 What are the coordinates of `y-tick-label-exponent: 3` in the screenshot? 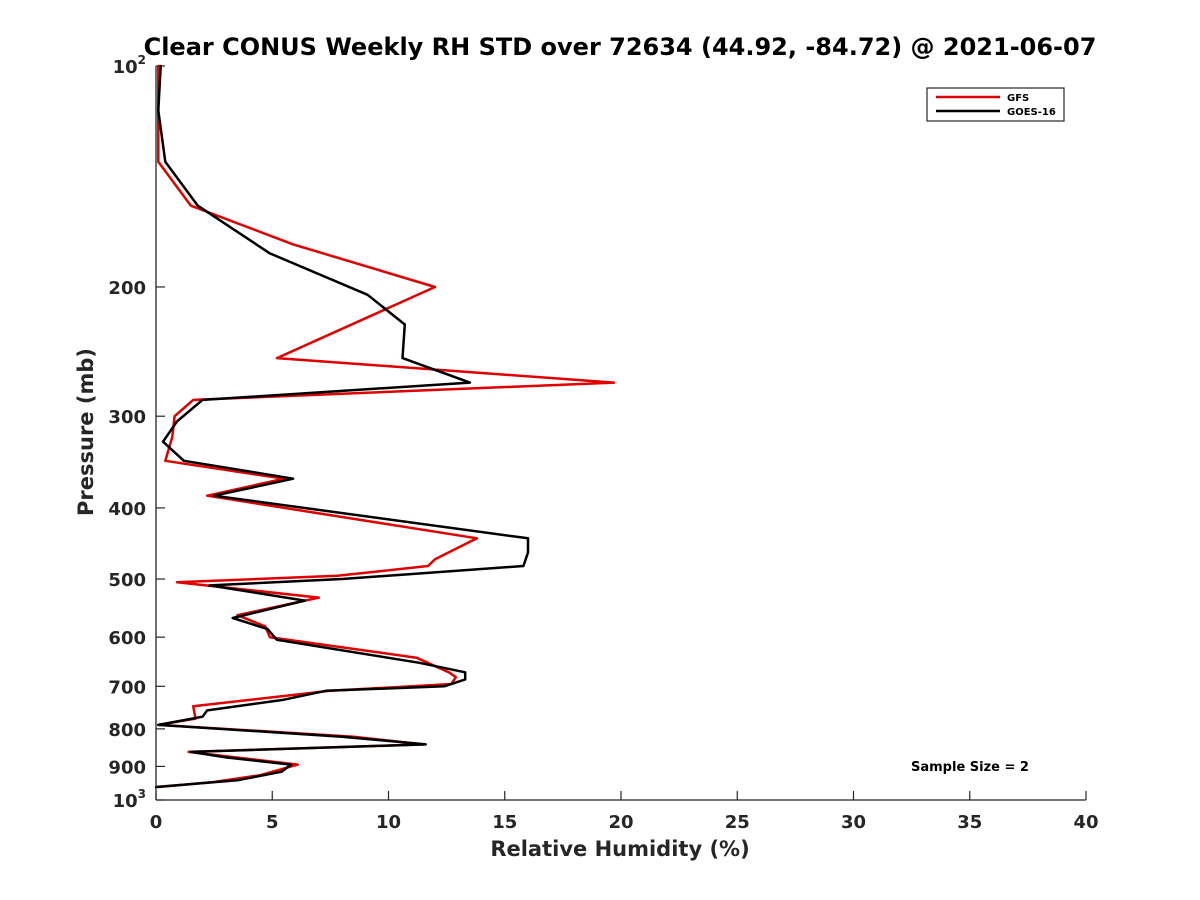 It's located at (142, 794).